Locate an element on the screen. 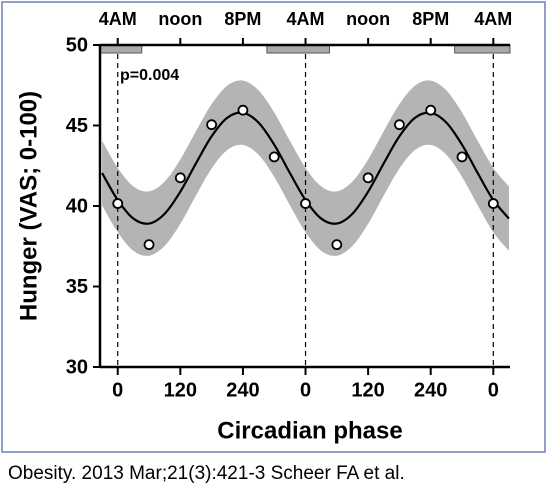  x-axis-label: Circadian phase is located at coordinates (309, 430).